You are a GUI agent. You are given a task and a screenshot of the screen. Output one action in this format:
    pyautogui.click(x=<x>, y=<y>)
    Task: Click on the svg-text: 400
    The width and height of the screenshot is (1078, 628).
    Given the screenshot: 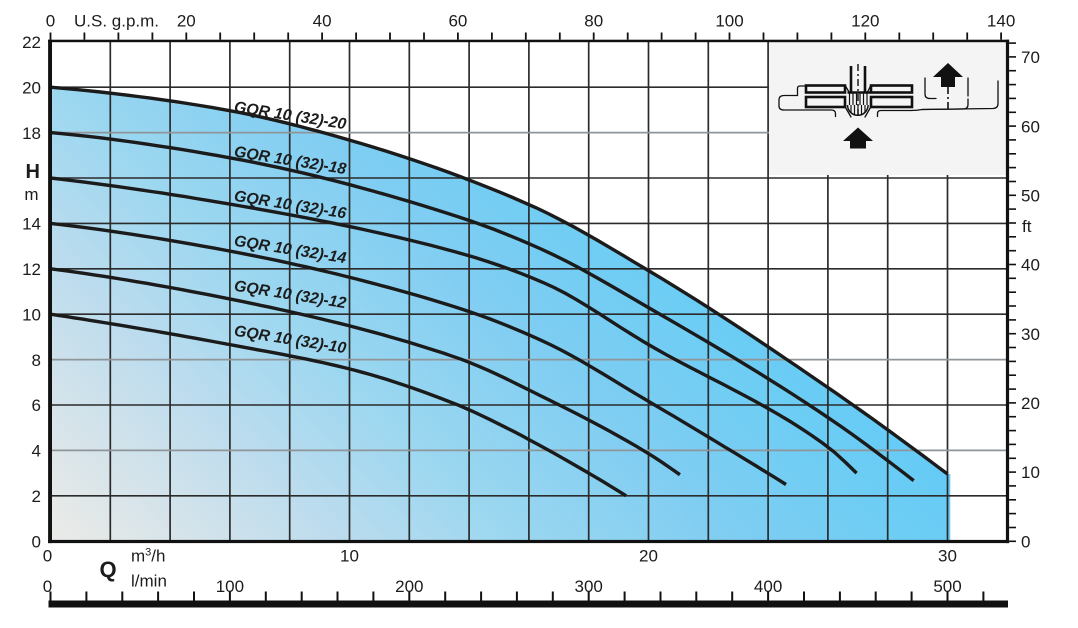 What is the action you would take?
    pyautogui.click(x=768, y=586)
    